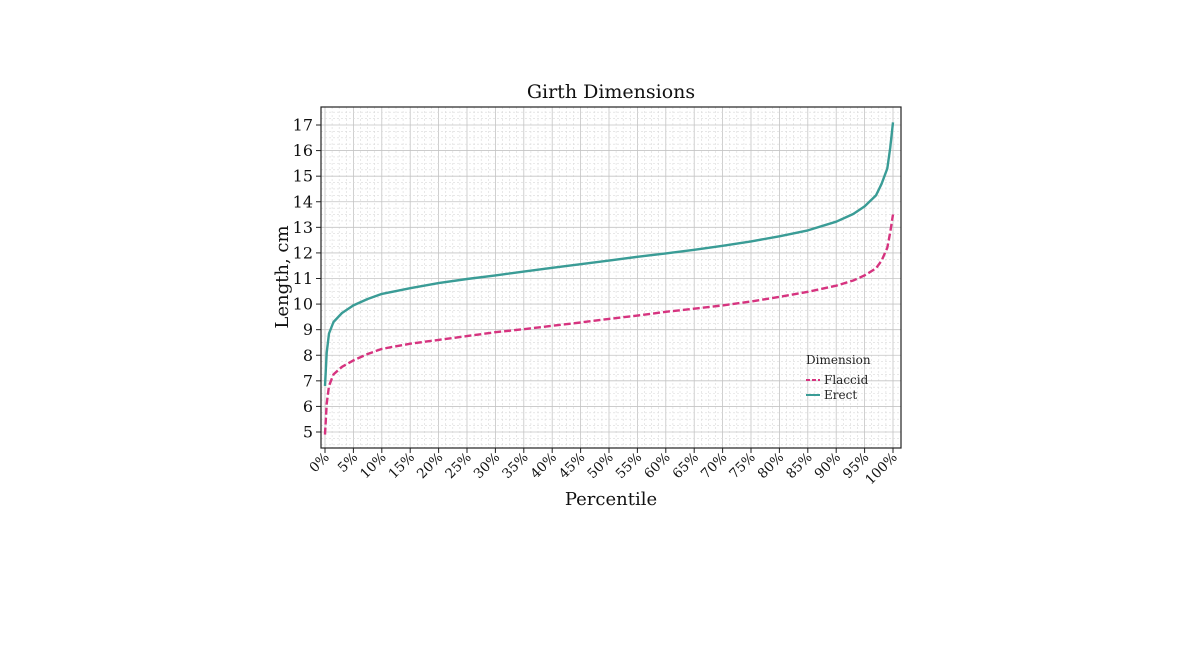 The image size is (1200, 666). What do you see at coordinates (303, 201) in the screenshot?
I see `y-tick-label: 14` at bounding box center [303, 201].